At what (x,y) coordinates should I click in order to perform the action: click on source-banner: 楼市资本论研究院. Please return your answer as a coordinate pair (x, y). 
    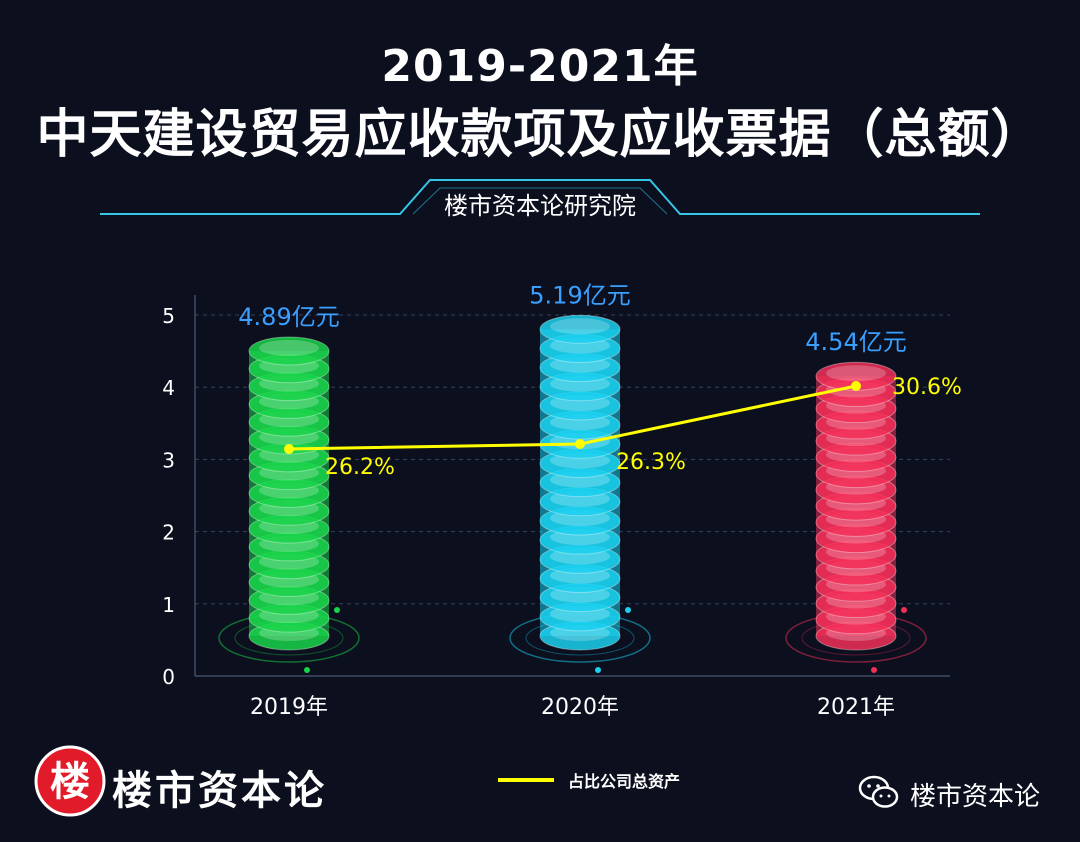
    Looking at the image, I should click on (540, 196).